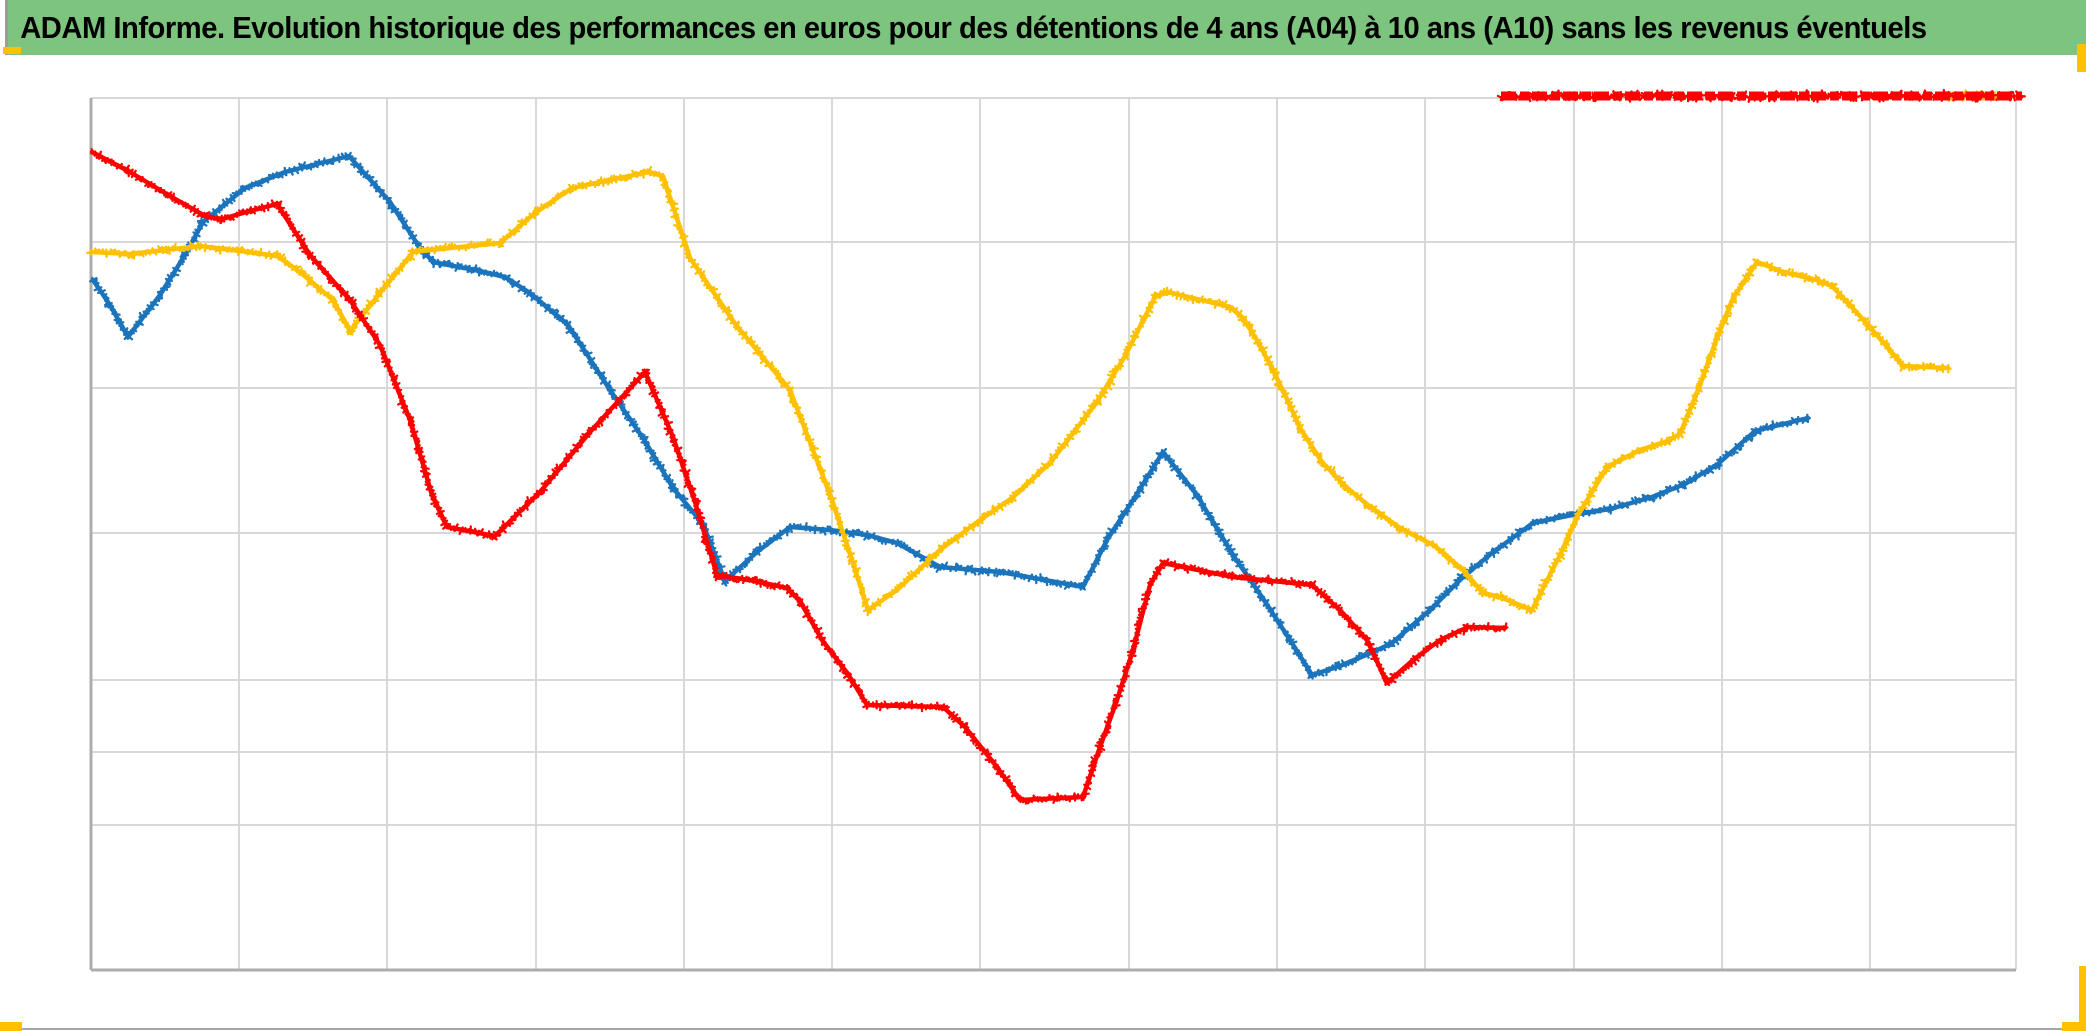 This screenshot has width=2086, height=1031. What do you see at coordinates (12, 50) in the screenshot?
I see `top-left-tab-mark` at bounding box center [12, 50].